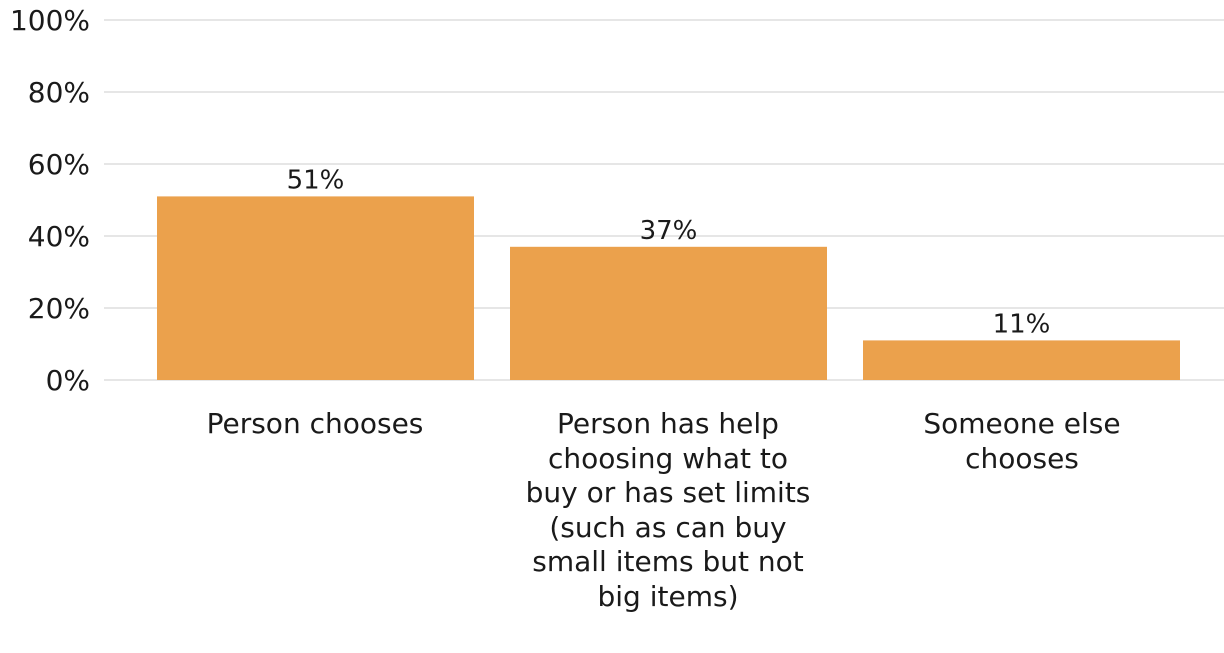  Describe the element at coordinates (50, 20) in the screenshot. I see `y-tick-label: 100%` at that location.